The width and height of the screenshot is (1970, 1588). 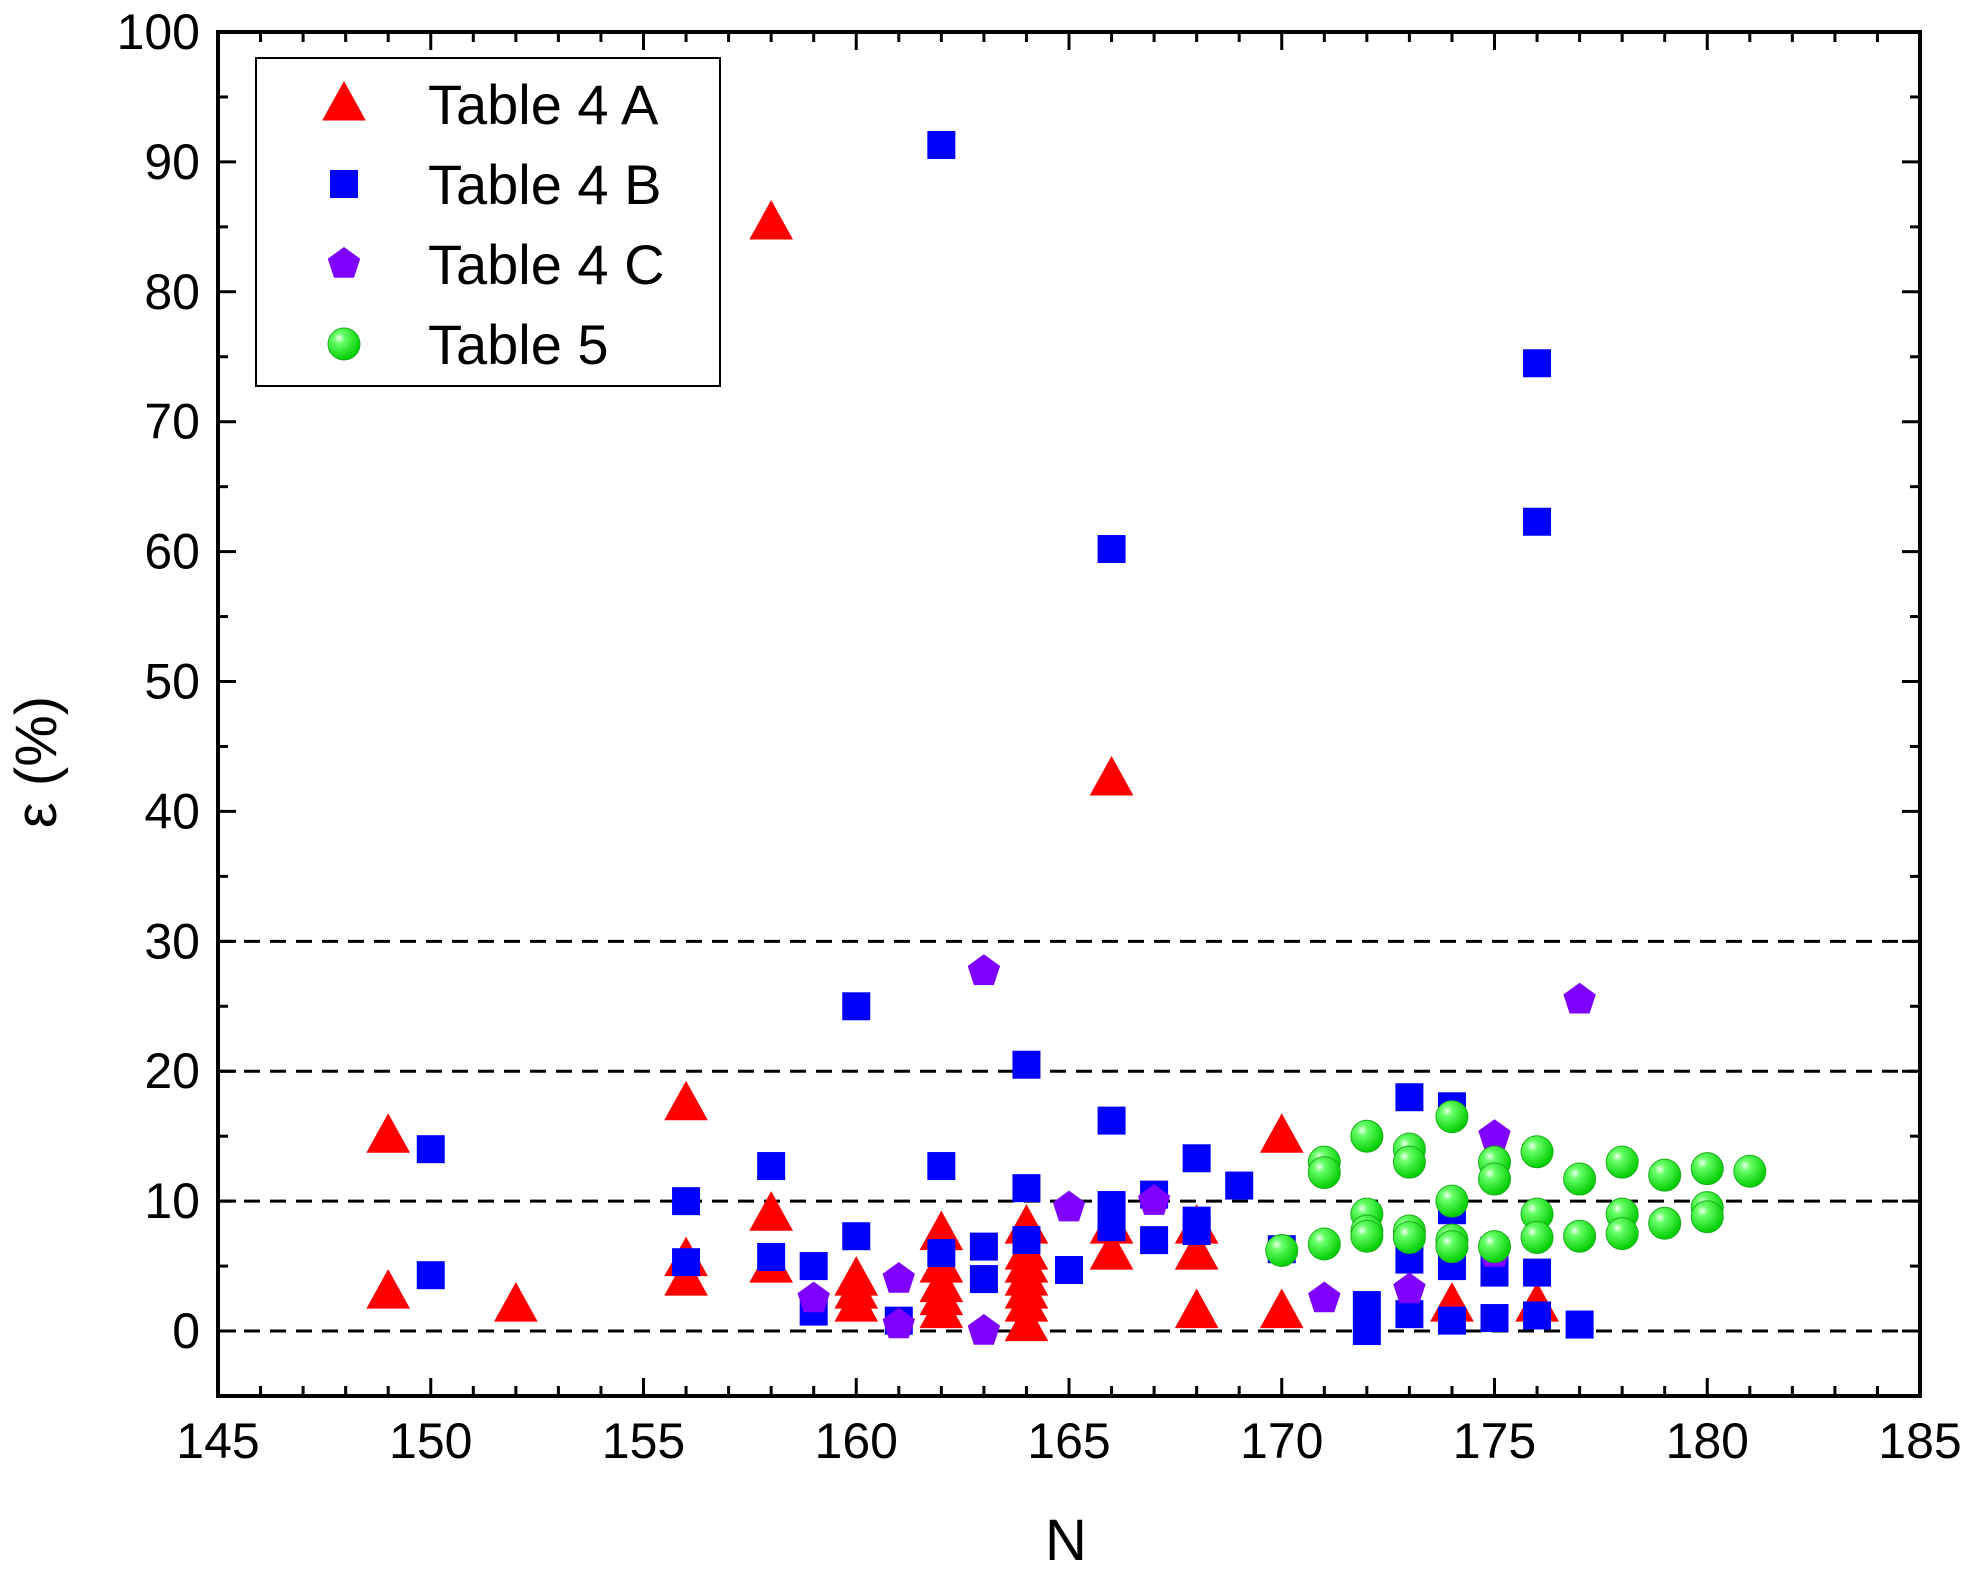 What do you see at coordinates (172, 422) in the screenshot?
I see `y-tick-label: 70` at bounding box center [172, 422].